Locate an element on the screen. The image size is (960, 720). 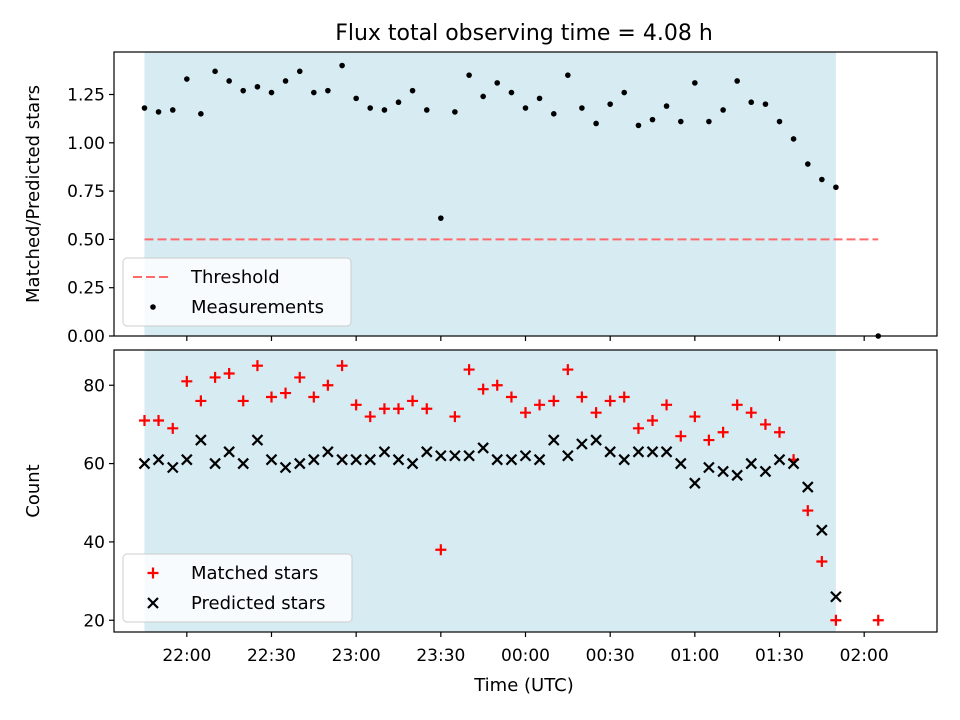
x-tick-label: 01:00 is located at coordinates (694, 656).